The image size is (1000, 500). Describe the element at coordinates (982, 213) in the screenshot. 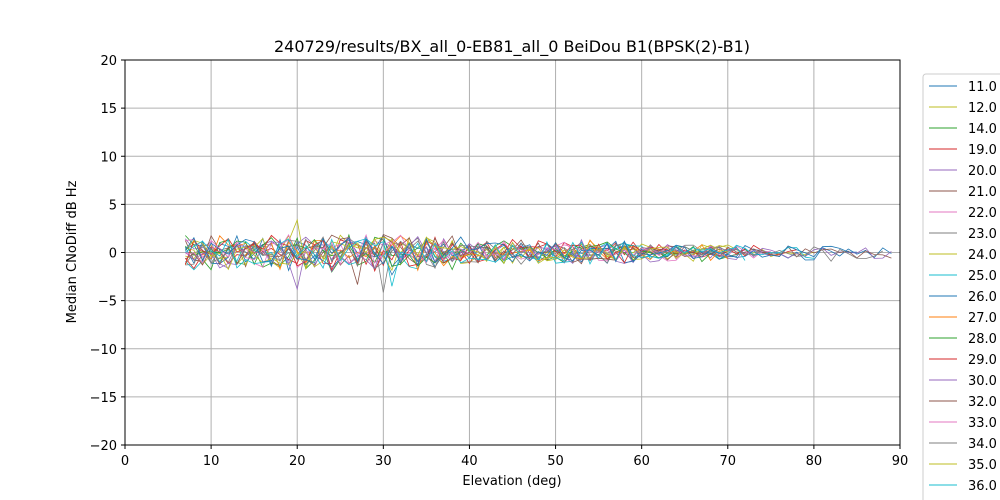

I see `legend-label: 22.0` at that location.